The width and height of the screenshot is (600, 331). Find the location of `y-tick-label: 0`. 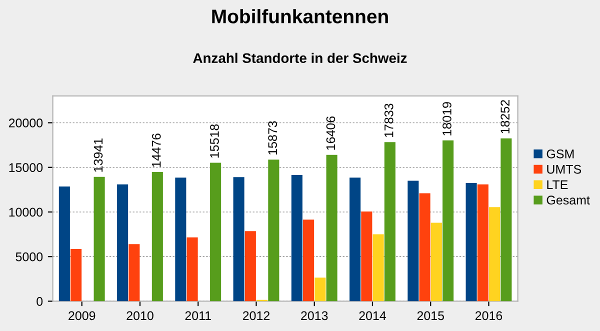

y-tick-label: 0 is located at coordinates (39, 301).